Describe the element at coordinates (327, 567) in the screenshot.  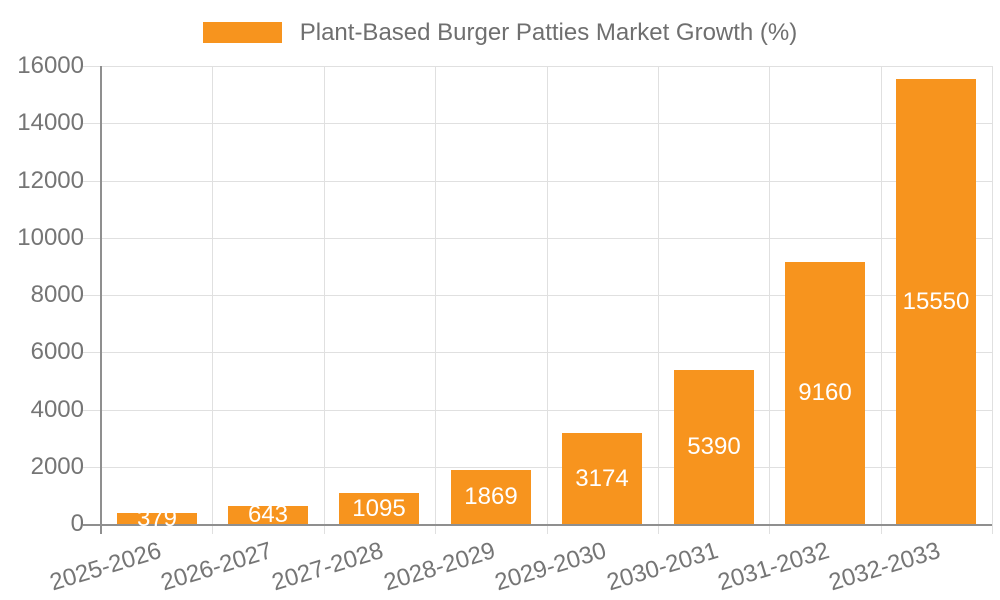
I see `x-axis-tick-label: 2027-2028` at that location.